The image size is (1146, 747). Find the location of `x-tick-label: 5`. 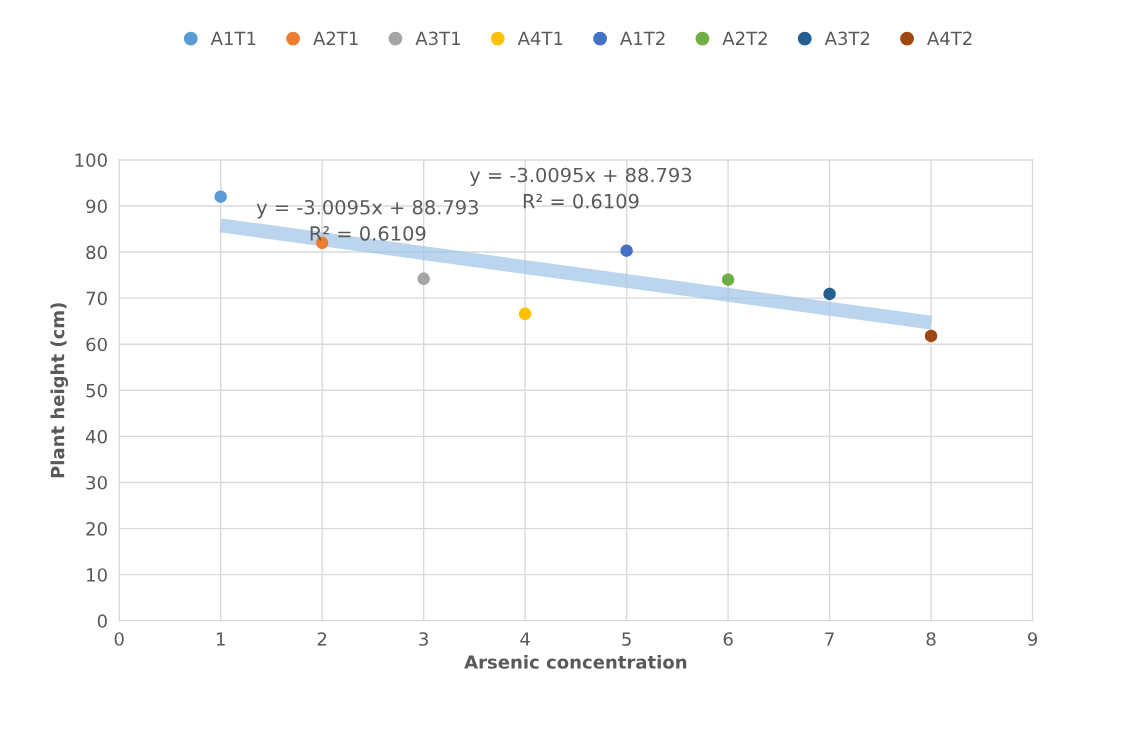

x-tick-label: 5 is located at coordinates (626, 639).